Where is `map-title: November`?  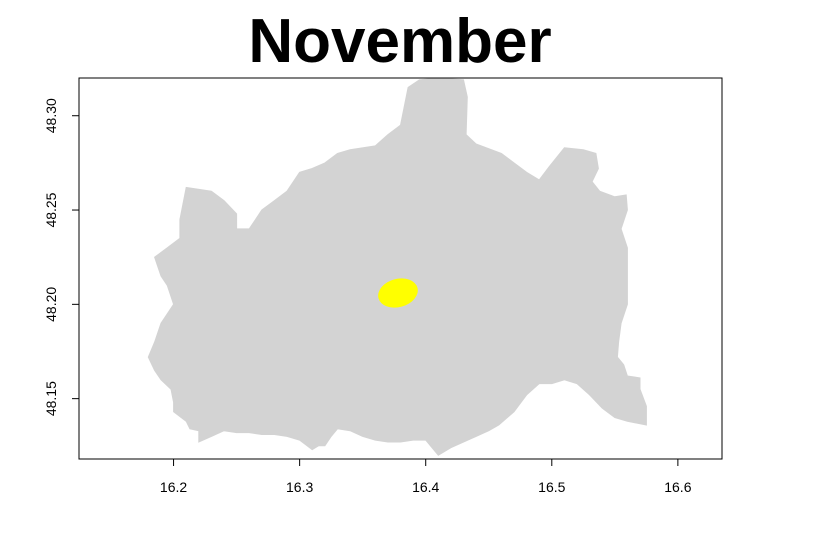
map-title: November is located at coordinates (400, 41).